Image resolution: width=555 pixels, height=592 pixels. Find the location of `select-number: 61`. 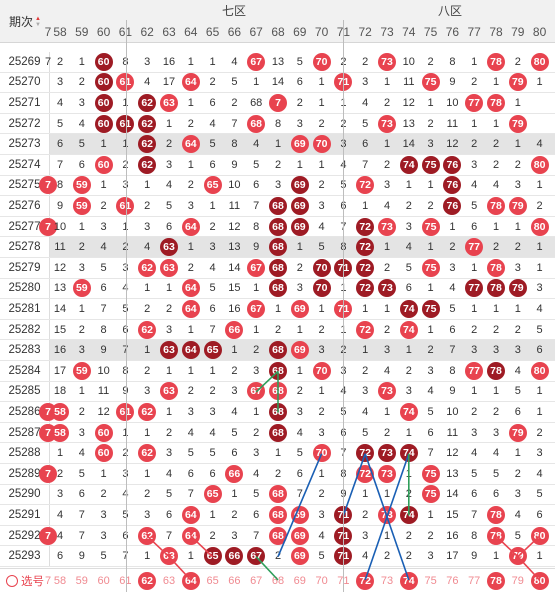

select-number: 61 is located at coordinates (125, 580).